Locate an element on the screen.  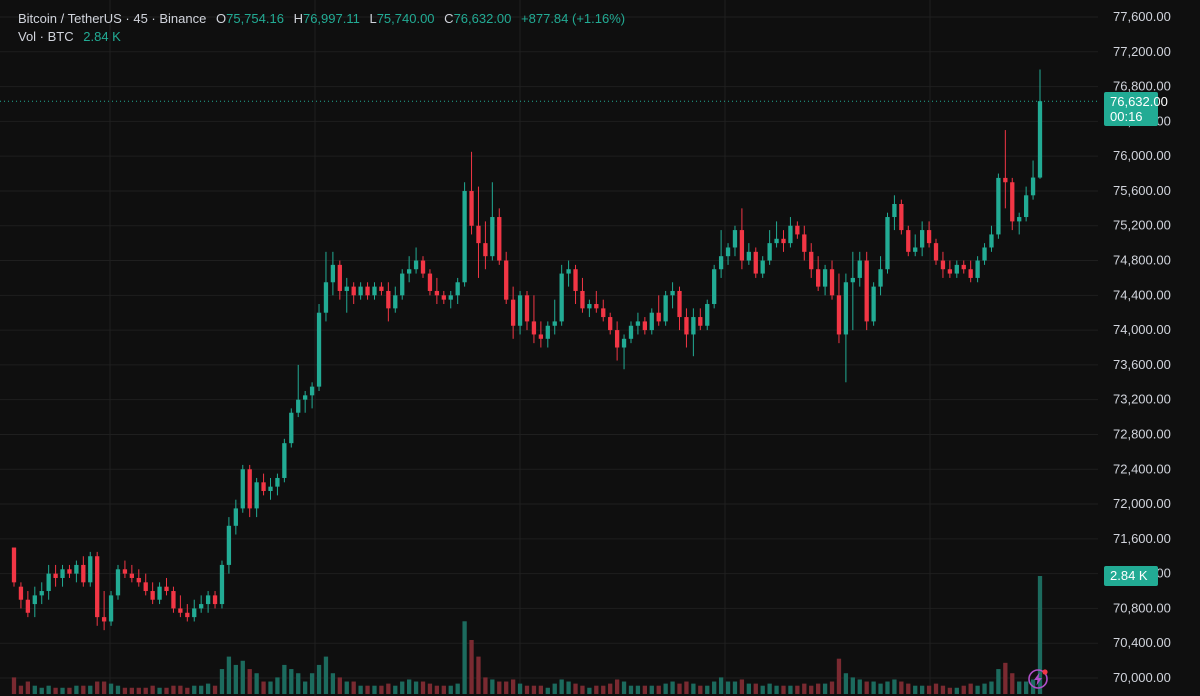
price-tick-label: 75,600.00 is located at coordinates (1142, 190).